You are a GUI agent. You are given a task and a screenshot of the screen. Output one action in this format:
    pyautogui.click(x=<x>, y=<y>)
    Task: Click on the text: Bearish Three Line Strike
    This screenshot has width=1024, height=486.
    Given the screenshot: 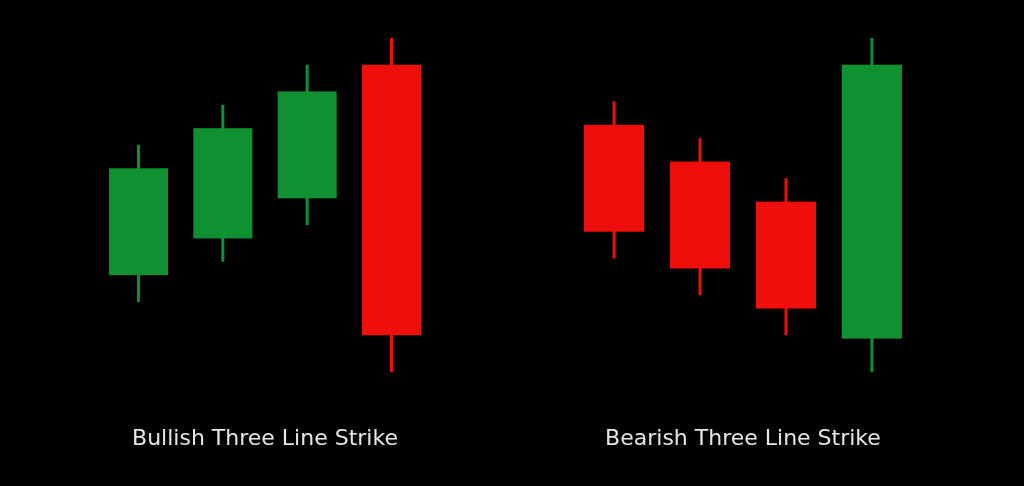 What is the action you would take?
    pyautogui.click(x=743, y=437)
    